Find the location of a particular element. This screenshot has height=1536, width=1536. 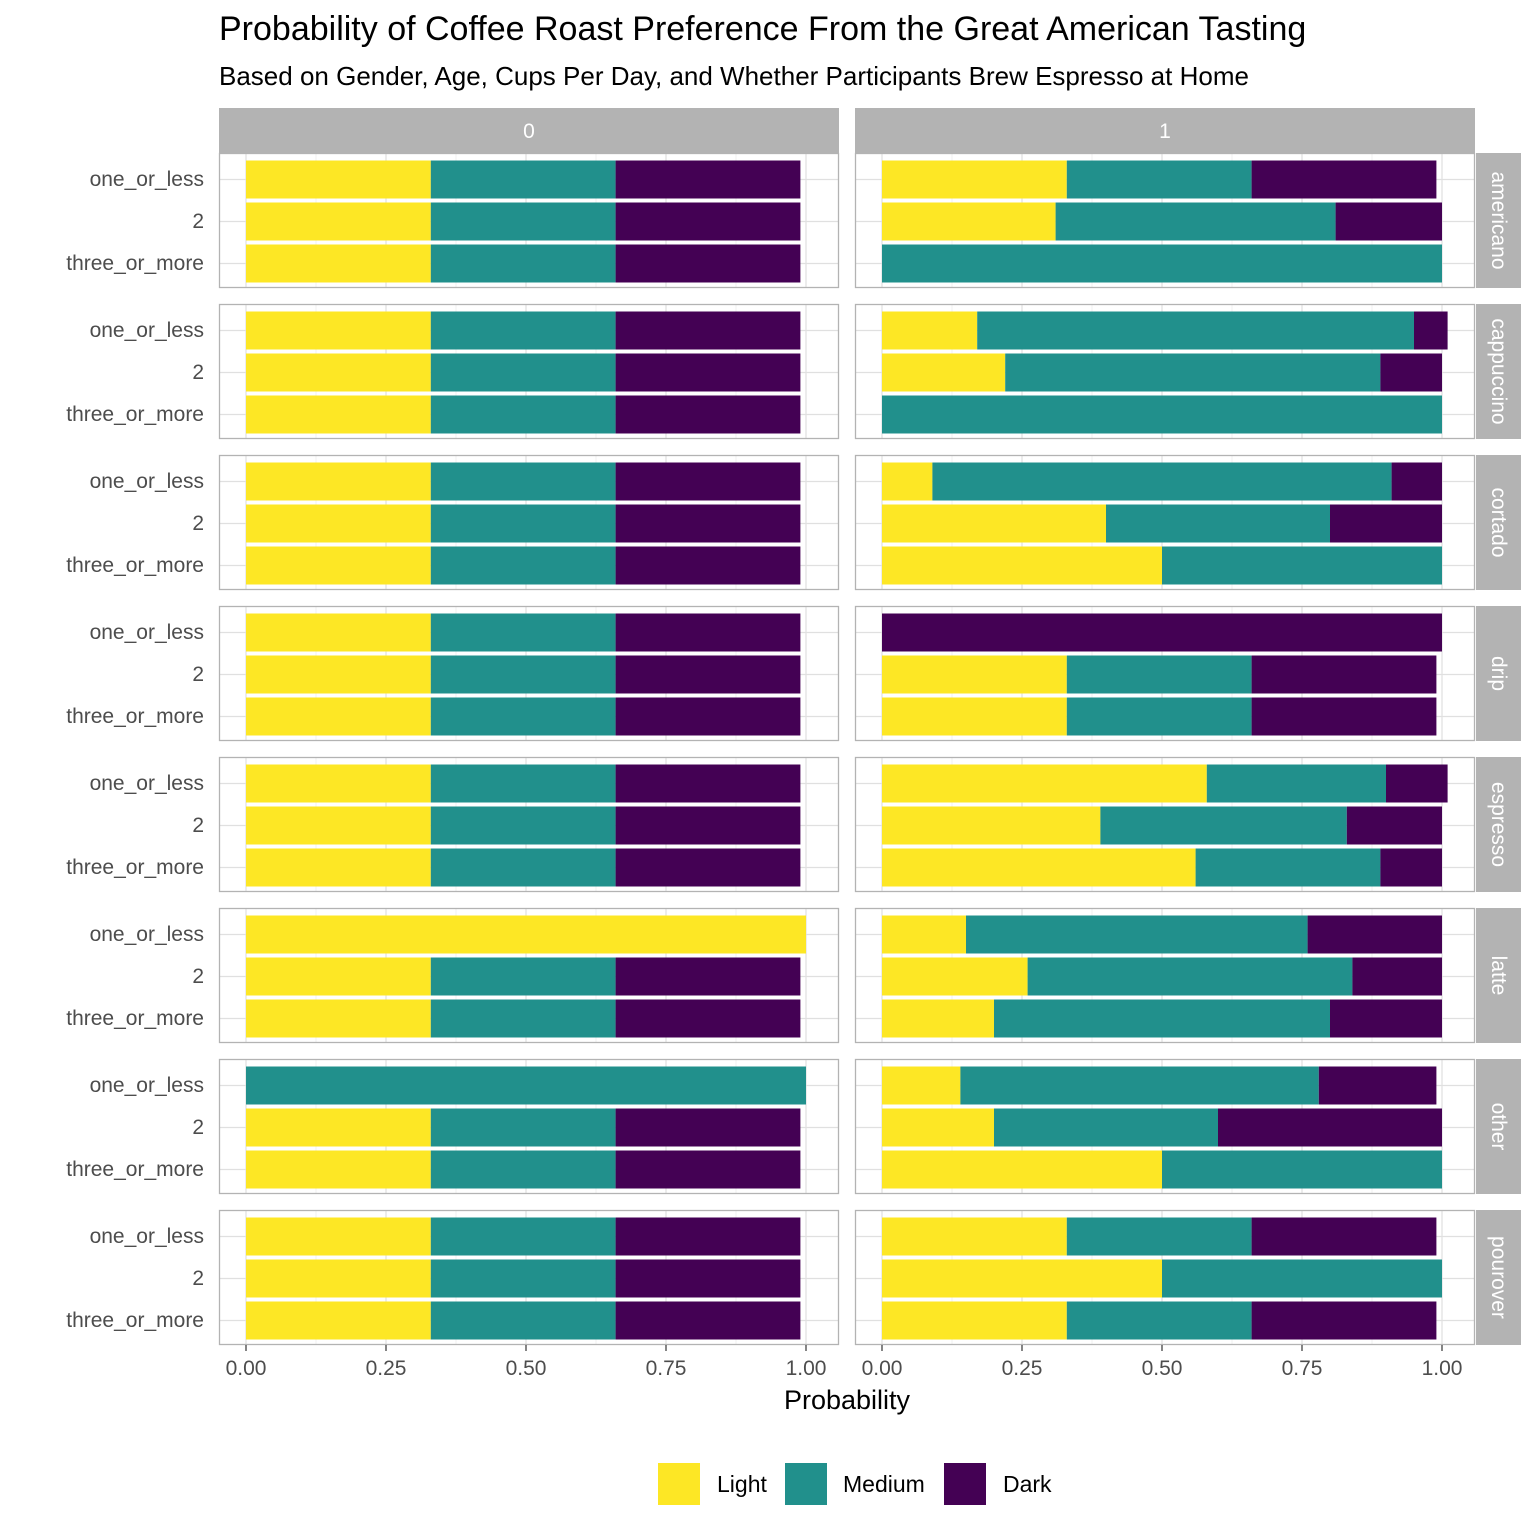

facet-strip-row-drip is located at coordinates (1498, 673).